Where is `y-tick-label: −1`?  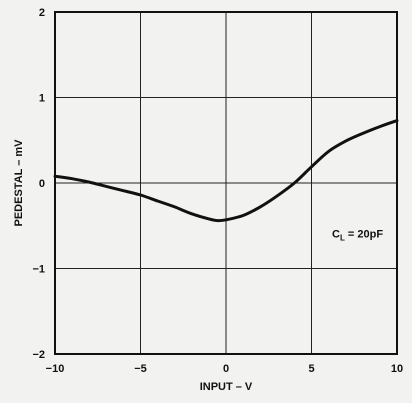
y-tick-label: −1 is located at coordinates (38, 270).